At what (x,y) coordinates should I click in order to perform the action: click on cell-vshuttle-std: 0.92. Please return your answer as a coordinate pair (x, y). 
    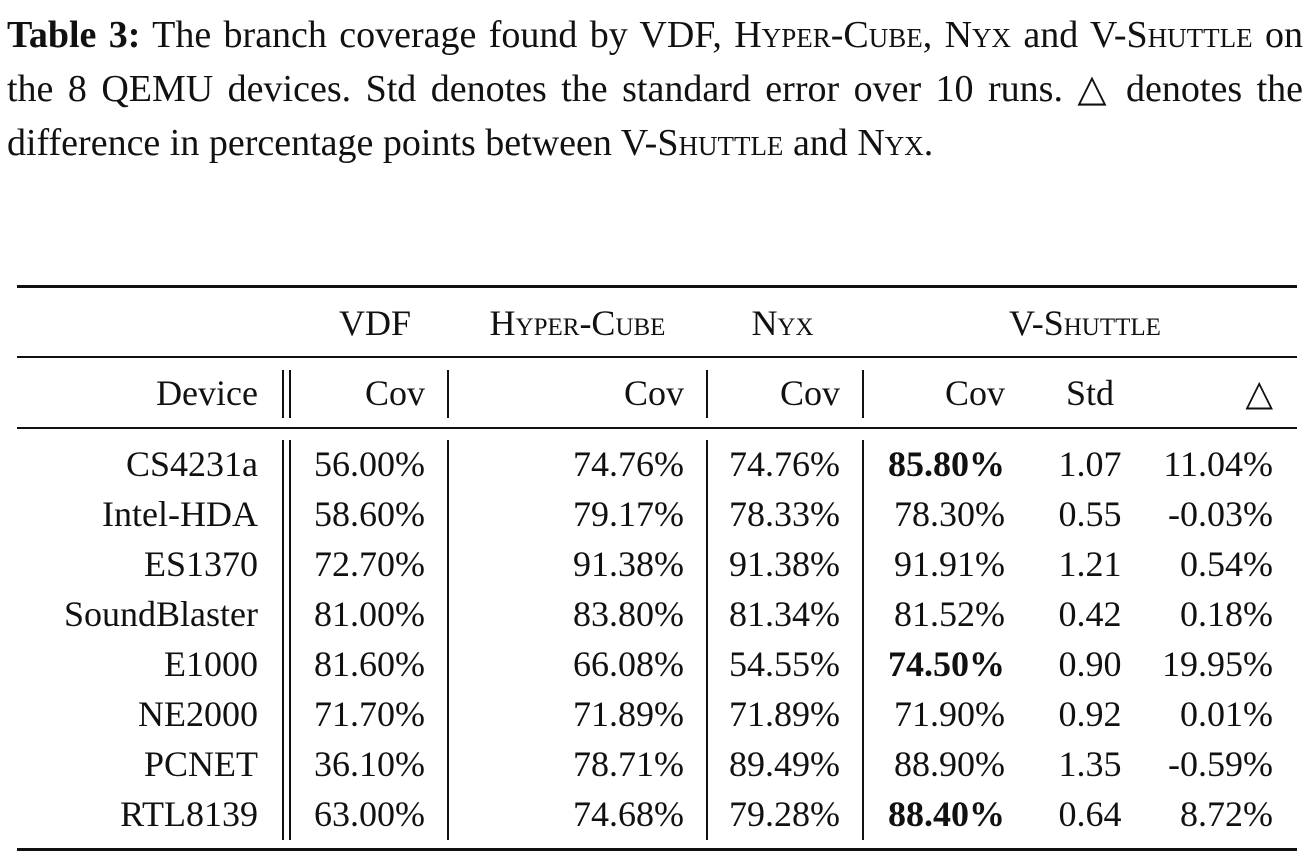
    Looking at the image, I should click on (1090, 714).